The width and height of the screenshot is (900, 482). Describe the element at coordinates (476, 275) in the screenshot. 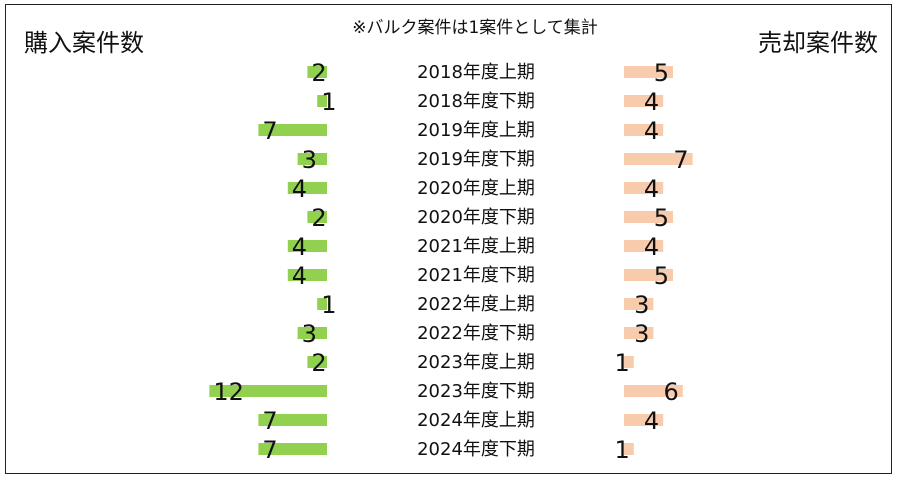

I see `period-label: 2021年度下期` at that location.